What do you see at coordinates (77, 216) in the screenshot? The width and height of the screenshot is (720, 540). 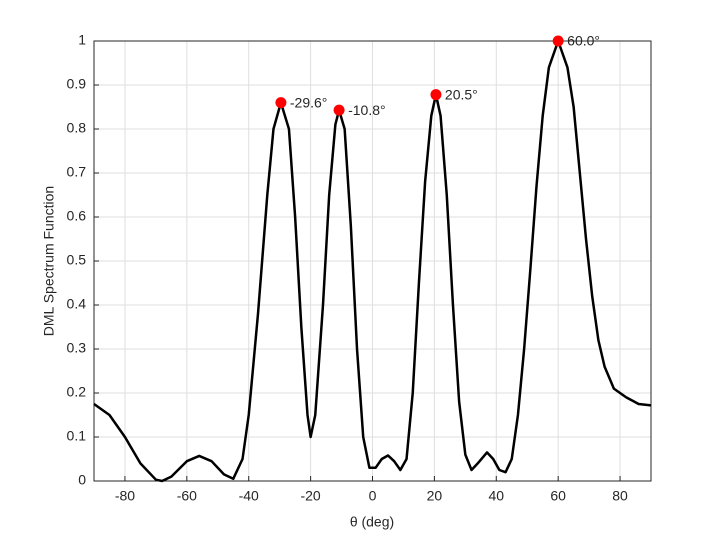 I see `y-tick-label: 0.6` at bounding box center [77, 216].